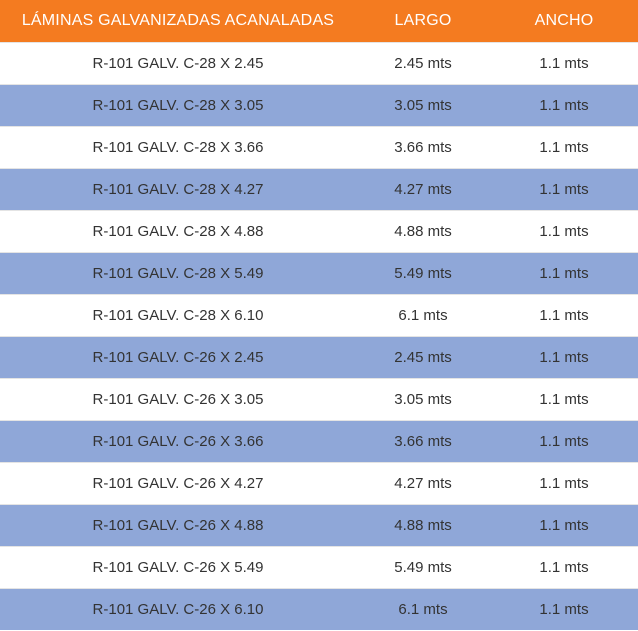  I want to click on header-ancho: ANCHO, so click(564, 21).